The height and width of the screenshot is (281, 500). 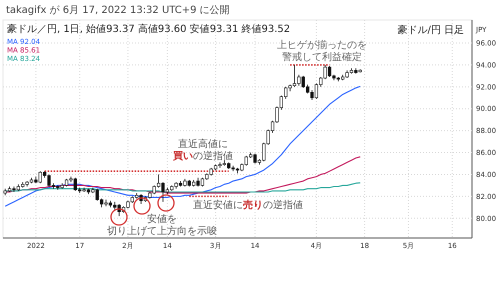 What do you see at coordinates (202, 150) in the screenshot?
I see `annotation: 直近高値に買いの逆指値` at bounding box center [202, 150].